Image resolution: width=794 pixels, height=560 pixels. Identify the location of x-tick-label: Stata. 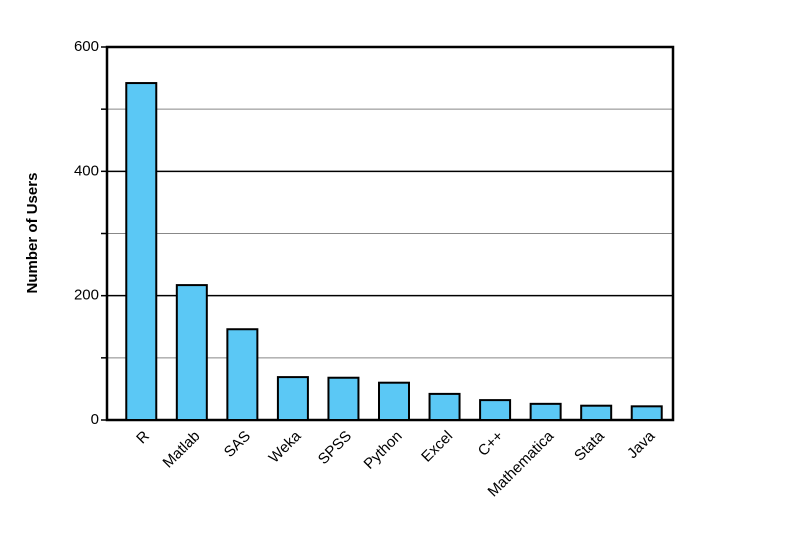
(589, 445).